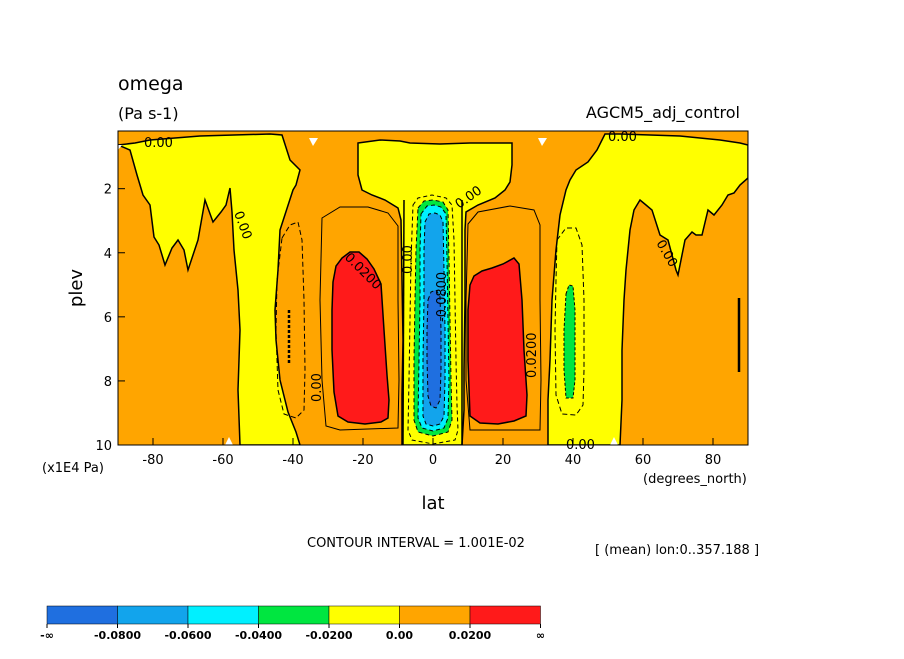 The image size is (904, 659). Describe the element at coordinates (569, 341) in the screenshot. I see `region-green-40n` at that location.